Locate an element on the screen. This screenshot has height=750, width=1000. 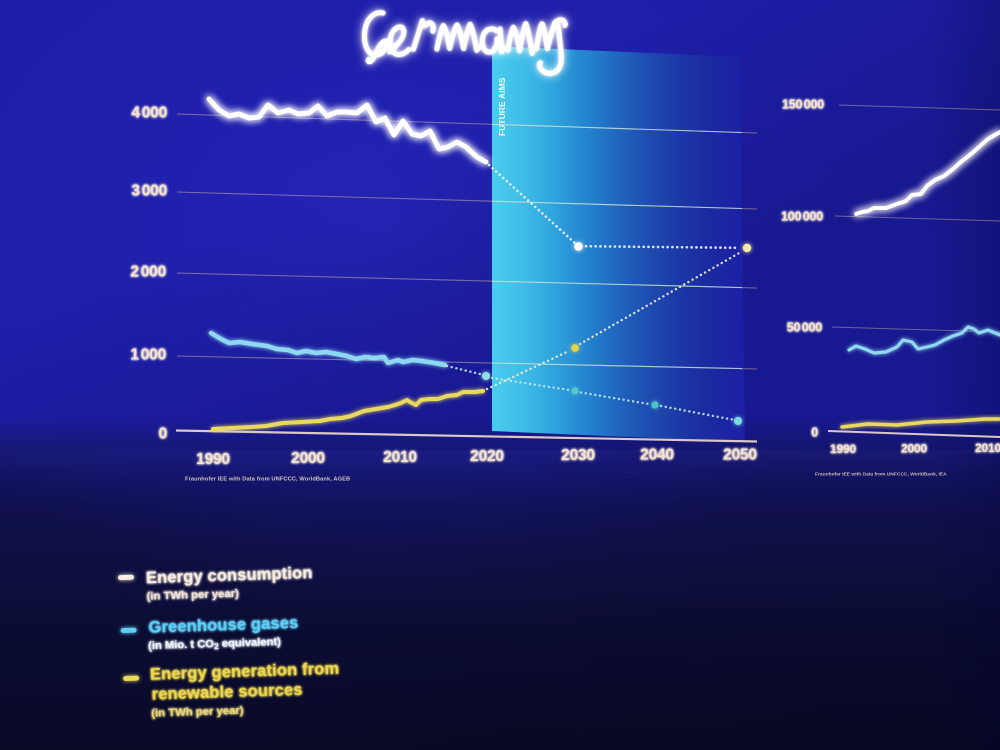
svg-text: Greenhouse gases is located at coordinates (223, 625).